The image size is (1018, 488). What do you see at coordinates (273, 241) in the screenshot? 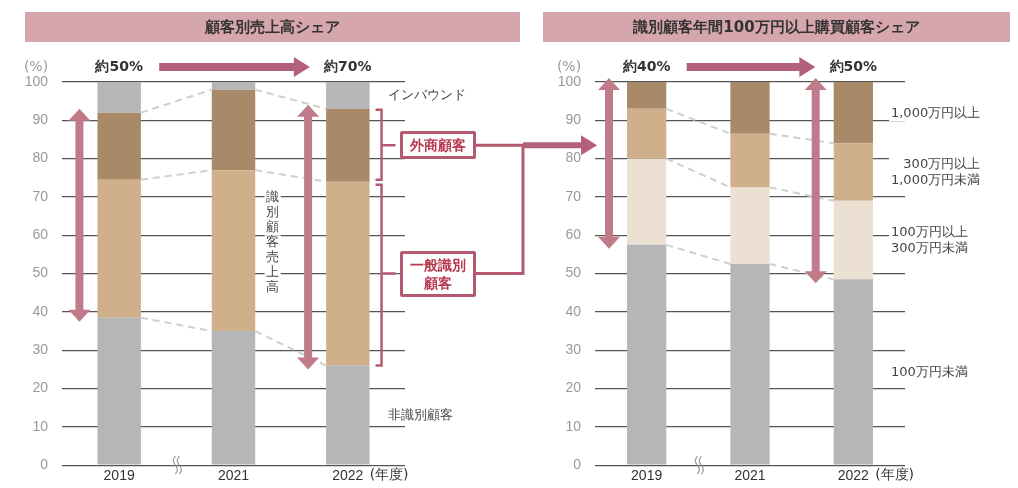
I see `annotation: 識別顧客売上高` at bounding box center [273, 241].